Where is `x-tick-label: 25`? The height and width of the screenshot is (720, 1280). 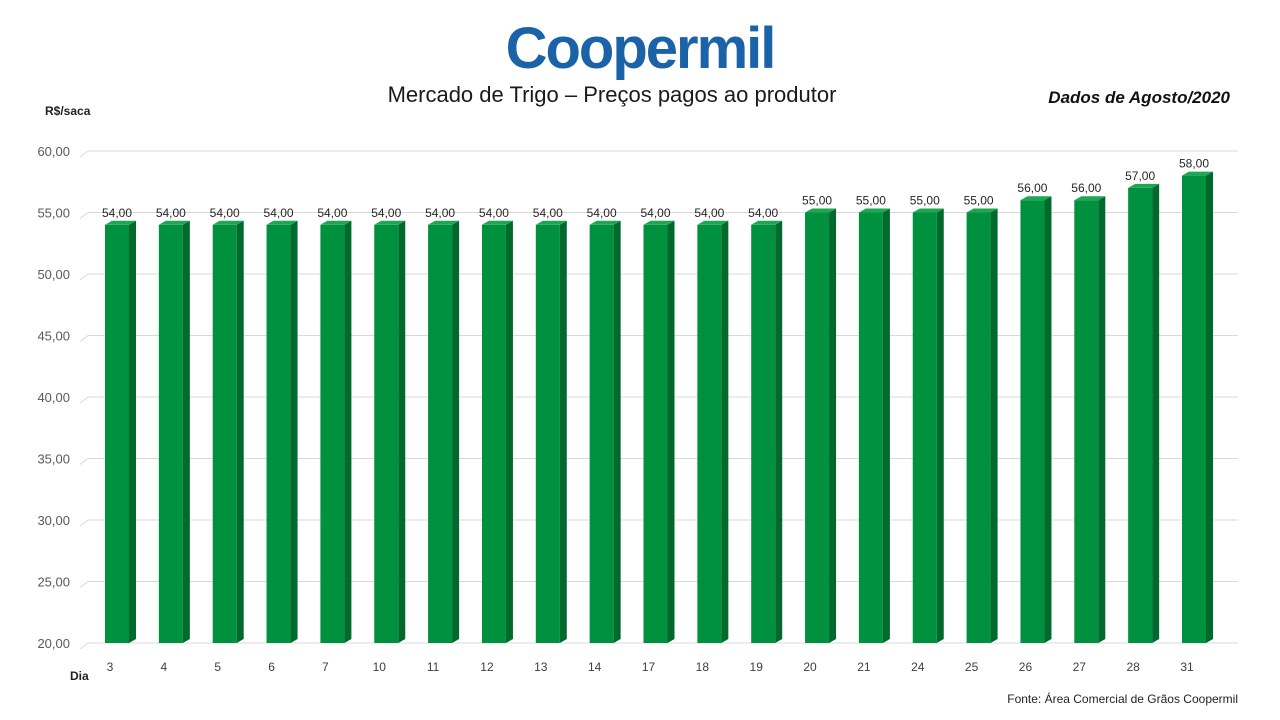 x-tick-label: 25 is located at coordinates (972, 667).